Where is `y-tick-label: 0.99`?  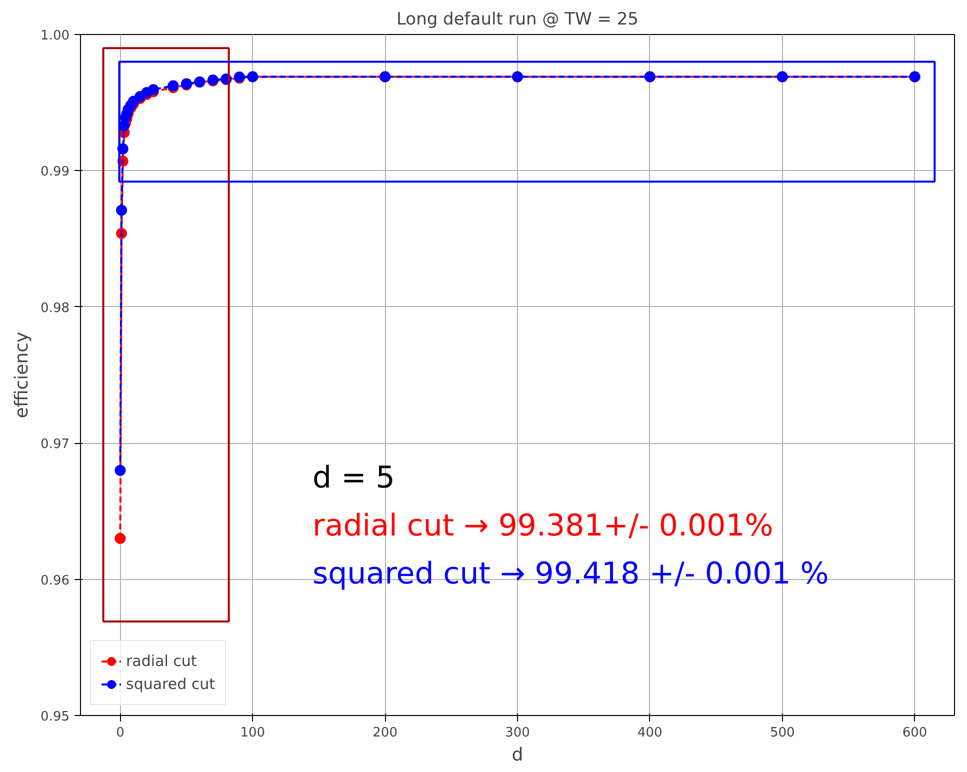
y-tick-label: 0.99 is located at coordinates (55, 172).